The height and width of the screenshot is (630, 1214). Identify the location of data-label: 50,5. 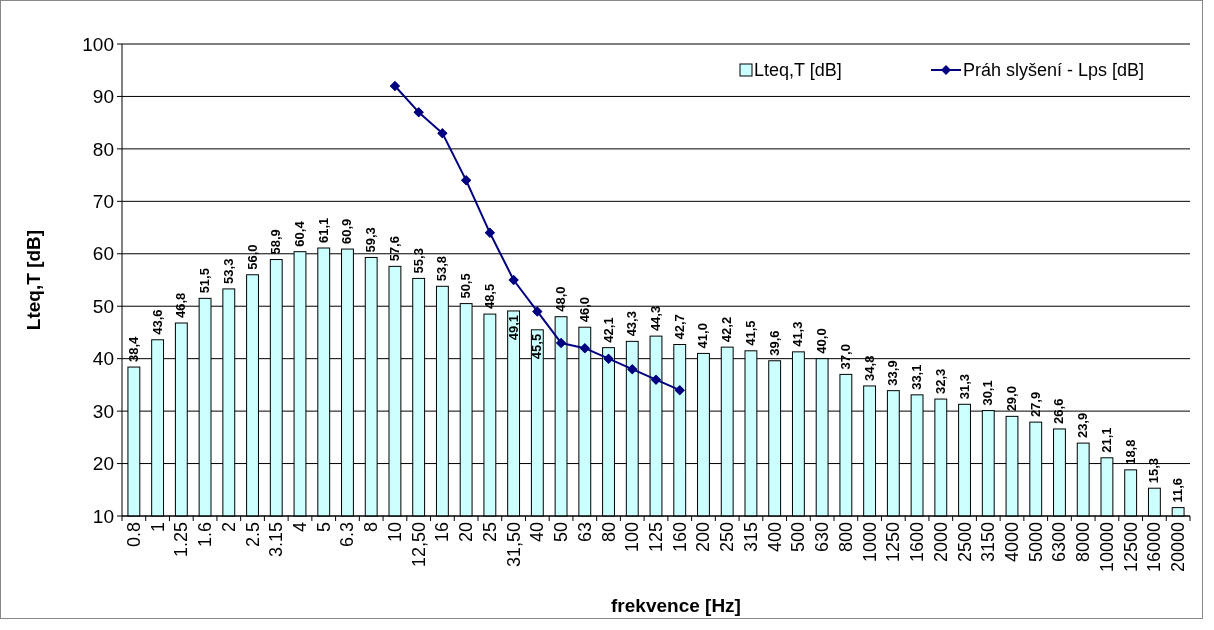
(466, 286).